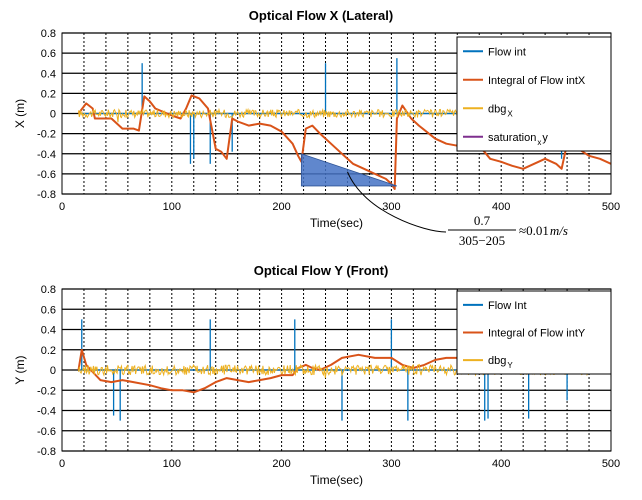 The image size is (642, 500). I want to click on legend-label: Flow int, so click(507, 52).